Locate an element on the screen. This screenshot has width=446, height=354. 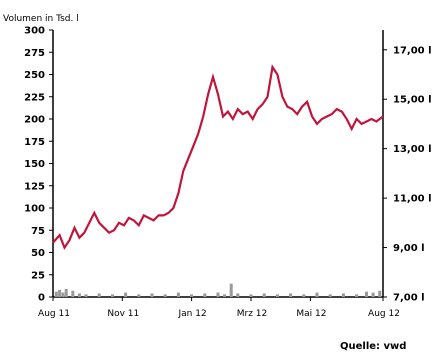
left-tick-label: 0 is located at coordinates (41, 298).